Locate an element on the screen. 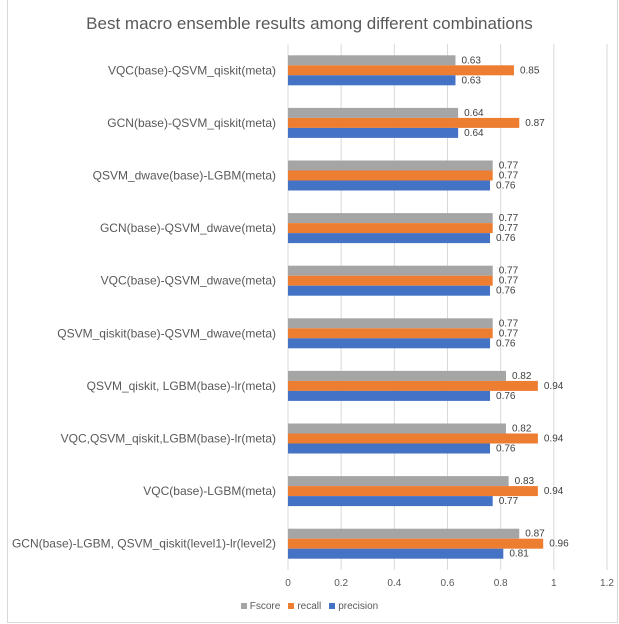  data-label: 0.96 is located at coordinates (559, 544).